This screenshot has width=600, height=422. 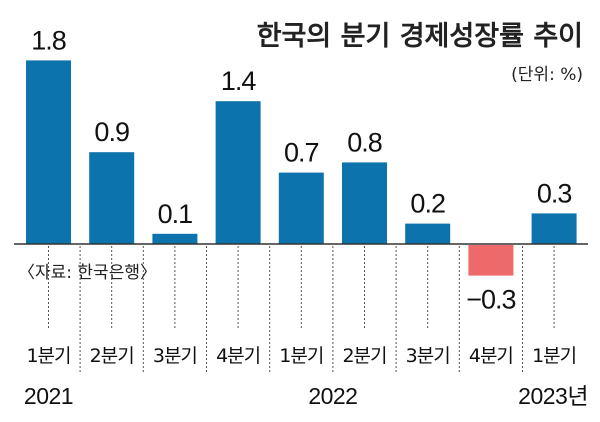 I want to click on quarter-label-9: 1분기, so click(x=554, y=356).